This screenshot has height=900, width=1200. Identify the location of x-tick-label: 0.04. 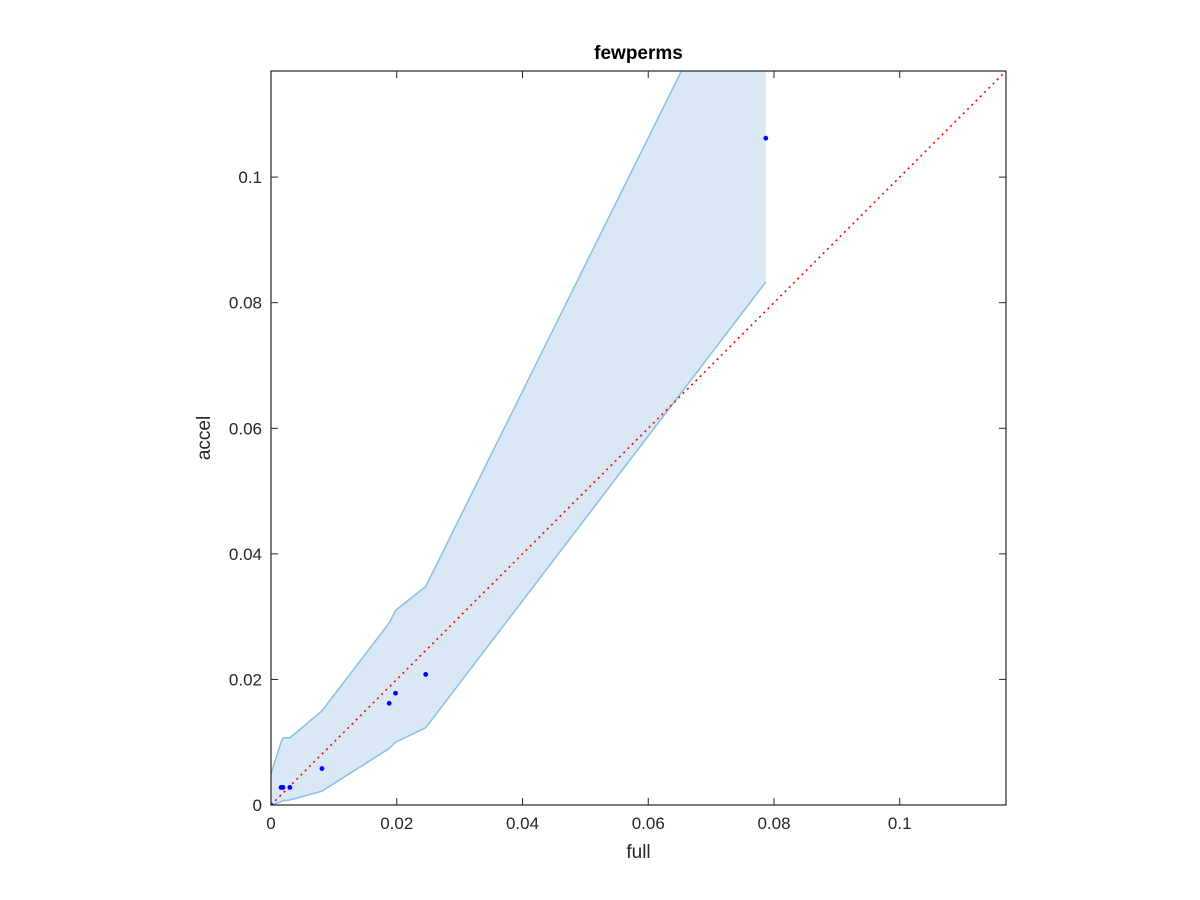
(522, 823).